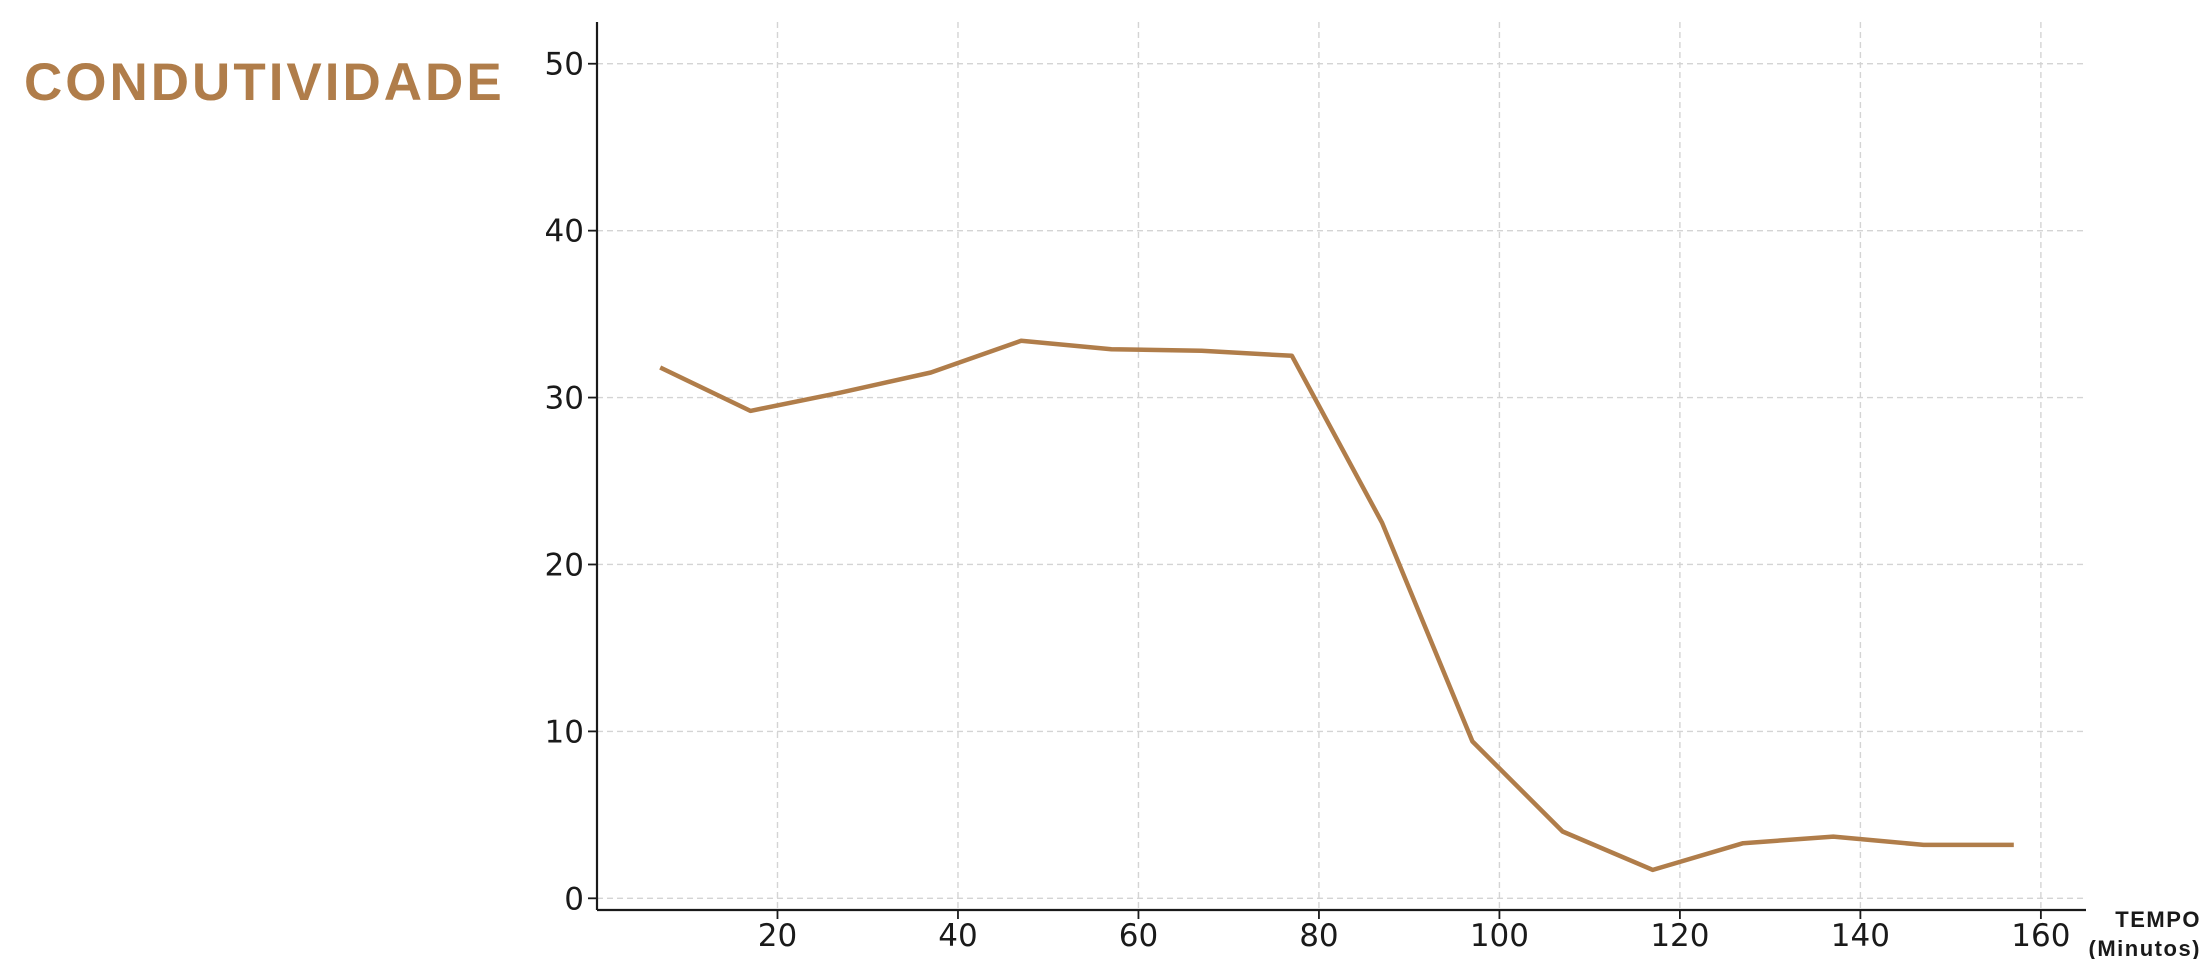 The height and width of the screenshot is (959, 2203). I want to click on x-tick-label: 100, so click(1499, 936).